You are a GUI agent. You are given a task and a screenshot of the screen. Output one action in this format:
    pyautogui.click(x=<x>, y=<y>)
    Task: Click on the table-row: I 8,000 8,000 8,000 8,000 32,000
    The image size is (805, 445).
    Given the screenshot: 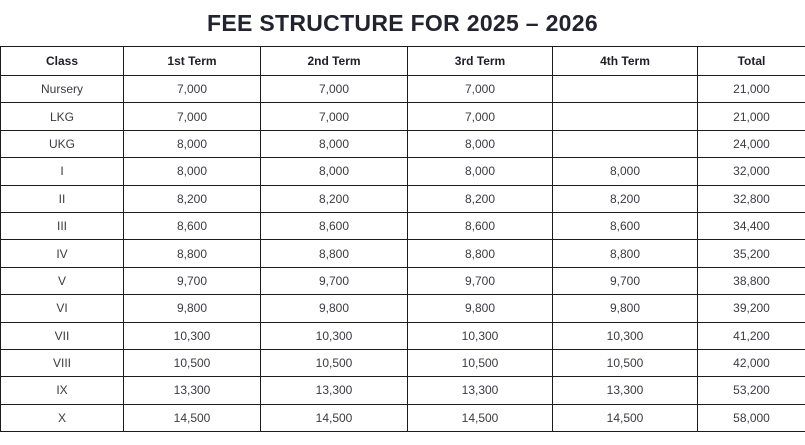 What is the action you would take?
    pyautogui.click(x=402, y=171)
    